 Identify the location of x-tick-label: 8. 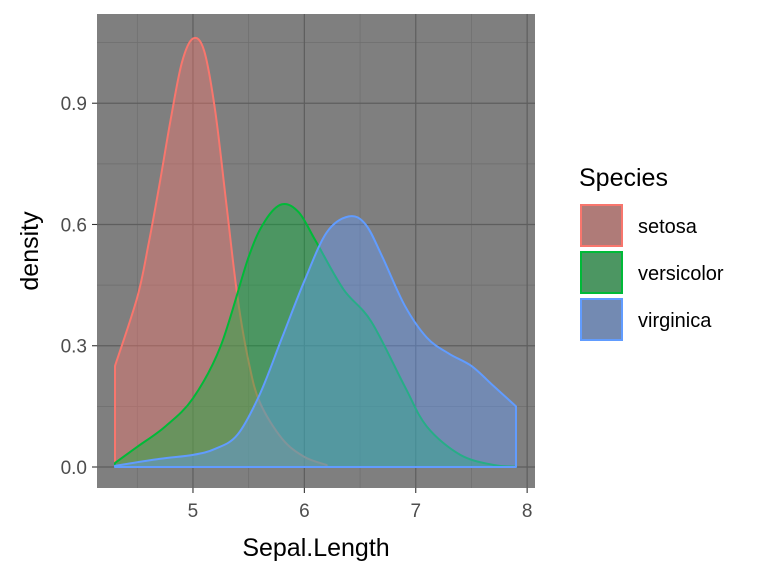
(527, 511).